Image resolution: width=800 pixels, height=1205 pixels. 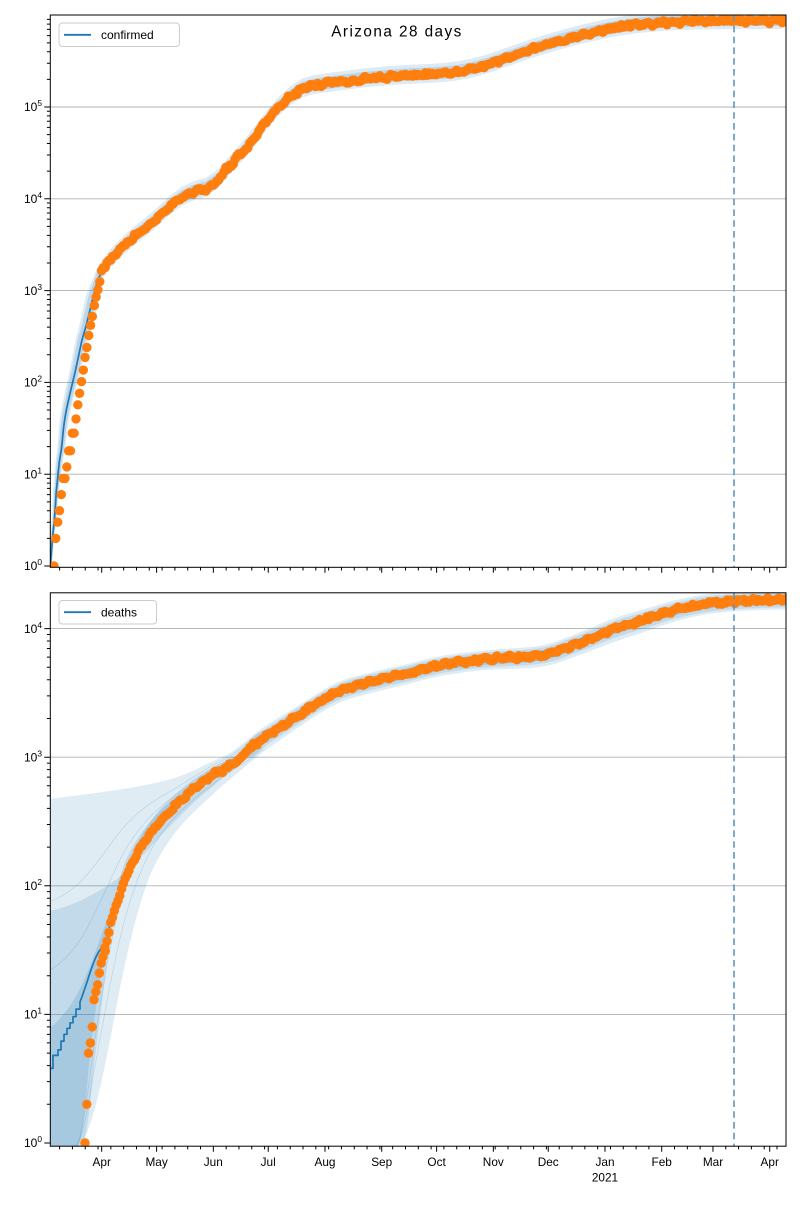 I want to click on svg-text: Arizona 28 days, so click(x=396, y=32).